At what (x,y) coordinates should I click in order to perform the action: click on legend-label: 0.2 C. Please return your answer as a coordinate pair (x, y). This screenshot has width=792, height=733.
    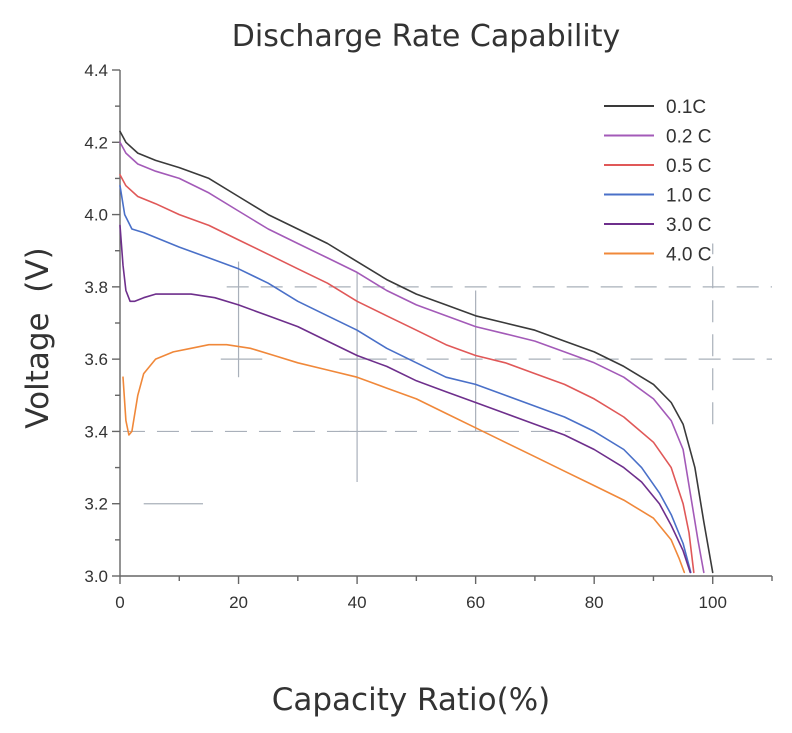
    Looking at the image, I should click on (688, 137).